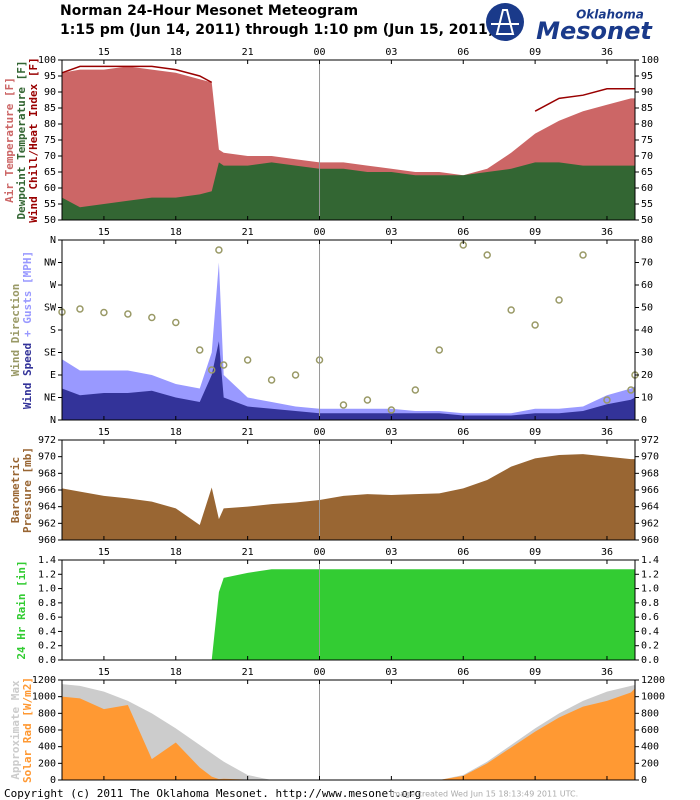 This screenshot has height=800, width=700. What do you see at coordinates (647, 140) in the screenshot?
I see `y2-tick-label: 75` at bounding box center [647, 140].